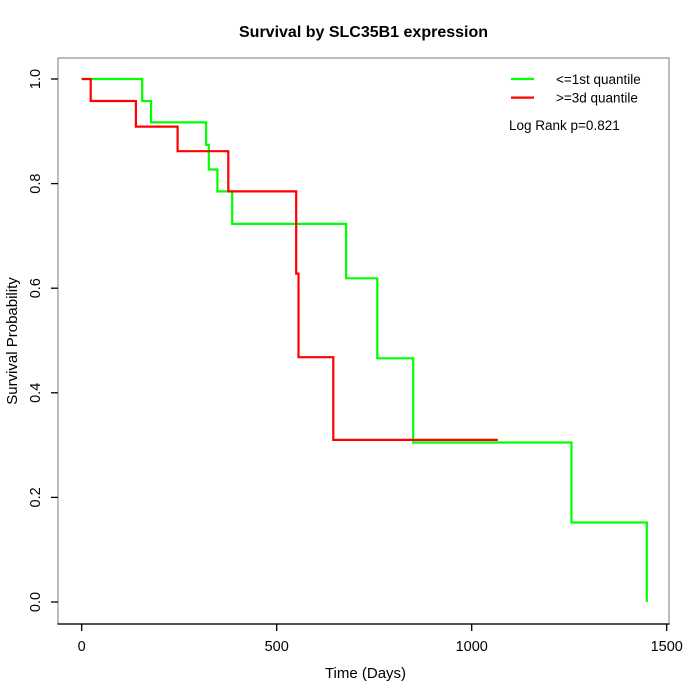  I want to click on legend-label-1: >=3d quantile, so click(597, 98).